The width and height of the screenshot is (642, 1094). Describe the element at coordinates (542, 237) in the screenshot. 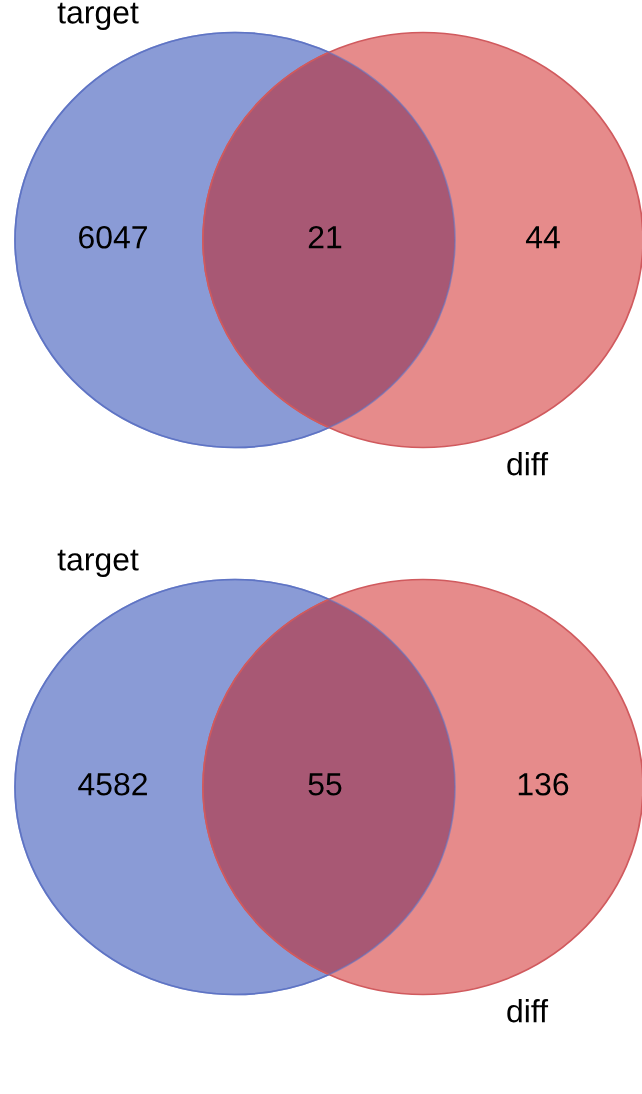

I see `data-label: 44` at that location.